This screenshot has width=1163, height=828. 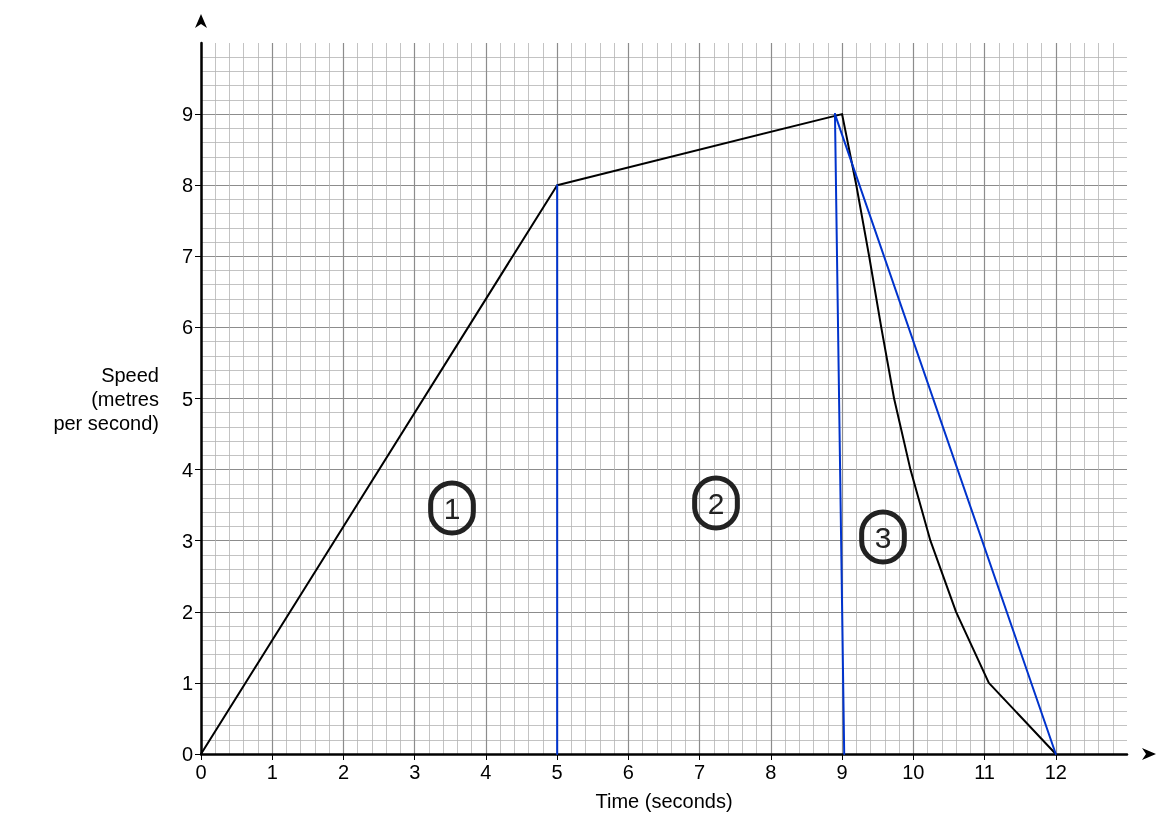 I want to click on y-tick-label: 9, so click(x=187, y=114).